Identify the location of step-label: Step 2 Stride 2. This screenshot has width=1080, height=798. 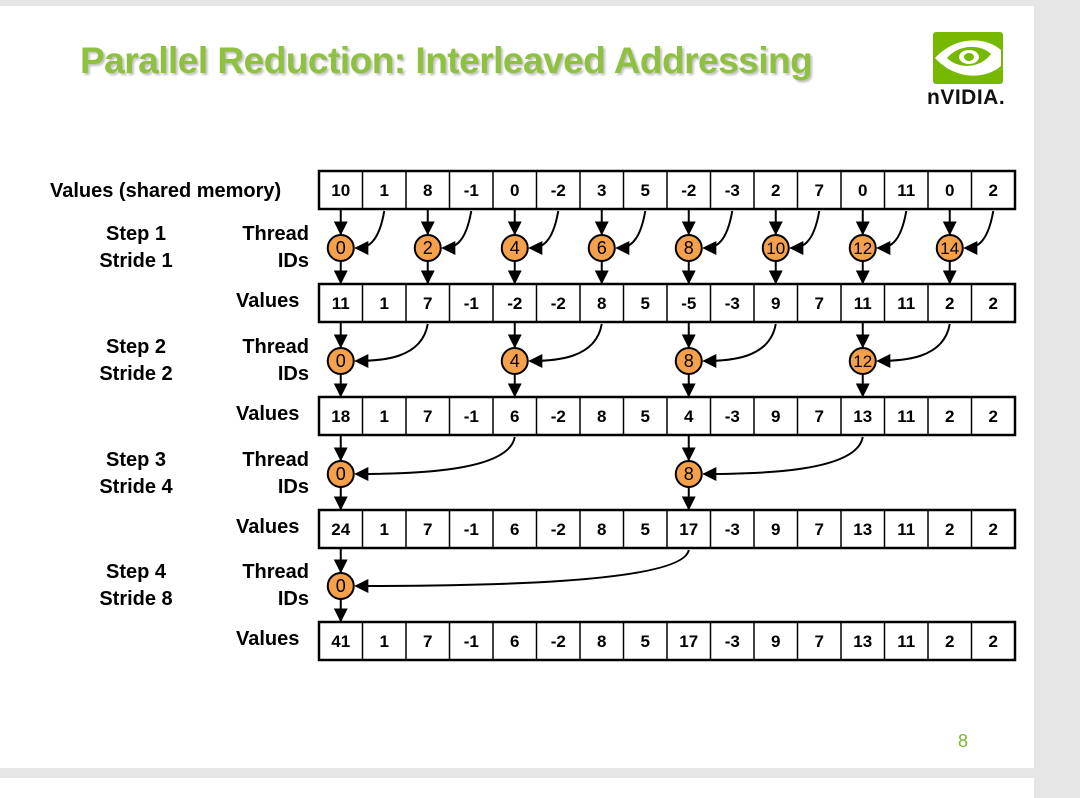
(136, 361).